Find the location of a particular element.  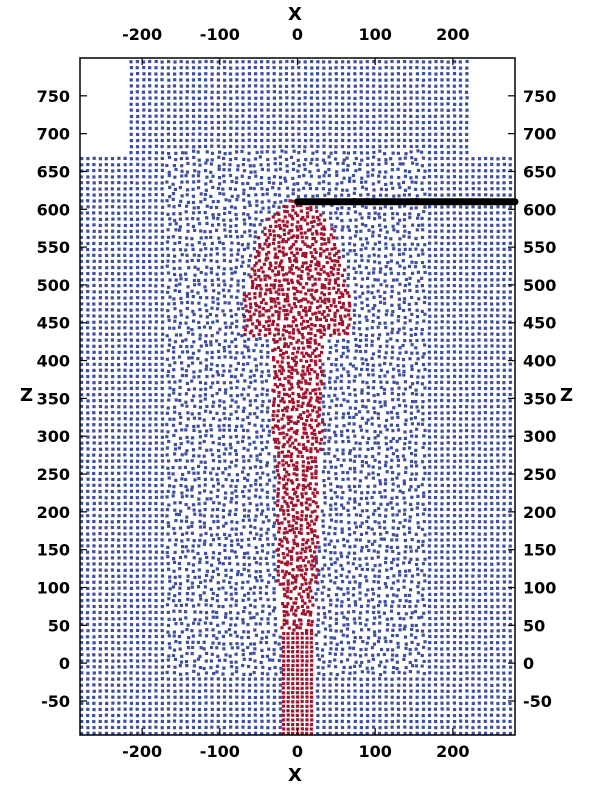

blue-particle-2048 is located at coordinates (411, 547).